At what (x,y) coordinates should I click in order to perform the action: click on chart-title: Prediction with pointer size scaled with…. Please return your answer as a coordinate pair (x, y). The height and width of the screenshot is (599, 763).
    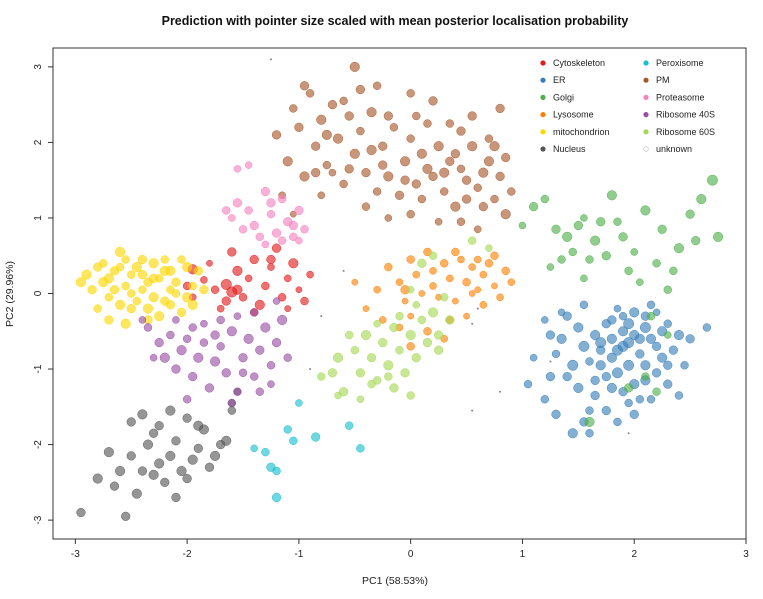
    Looking at the image, I should click on (395, 21).